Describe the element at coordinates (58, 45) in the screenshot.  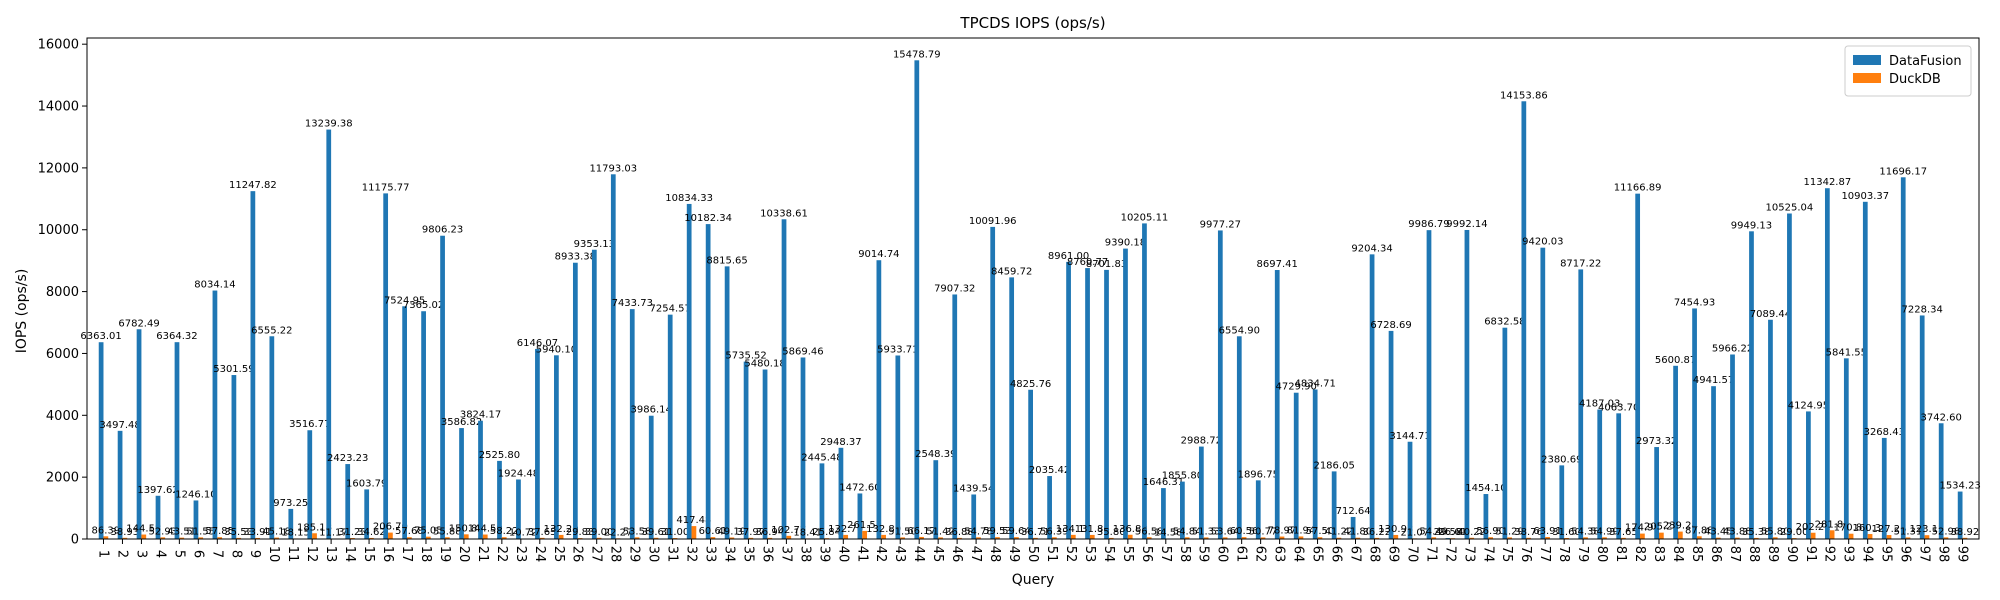
I see `y-tick-label: 16000` at that location.